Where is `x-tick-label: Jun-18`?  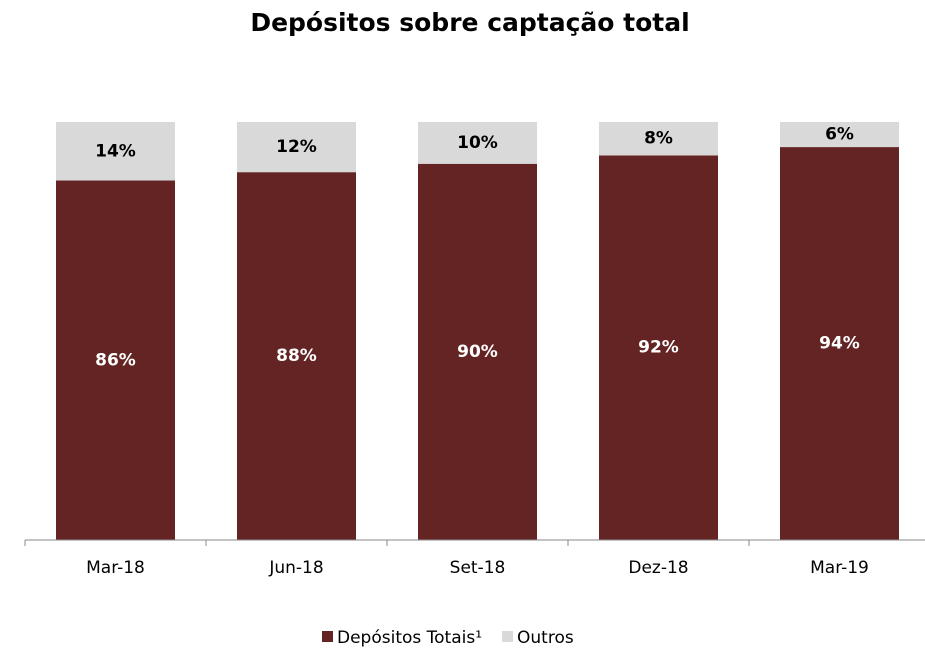
x-tick-label: Jun-18 is located at coordinates (295, 568).